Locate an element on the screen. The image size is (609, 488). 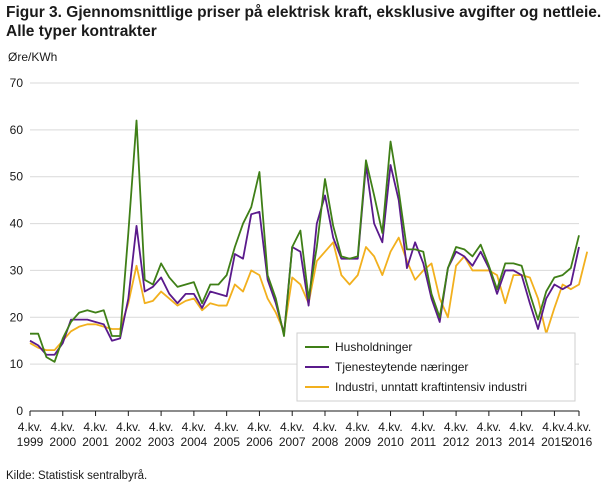
y-tick-label: 70 is located at coordinates (17, 83).